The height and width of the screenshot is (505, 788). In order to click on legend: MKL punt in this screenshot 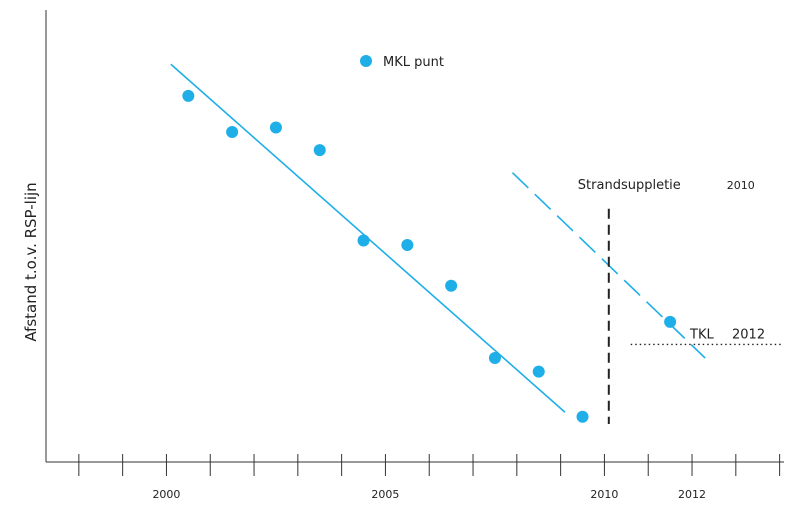, I will do `click(402, 62)`.